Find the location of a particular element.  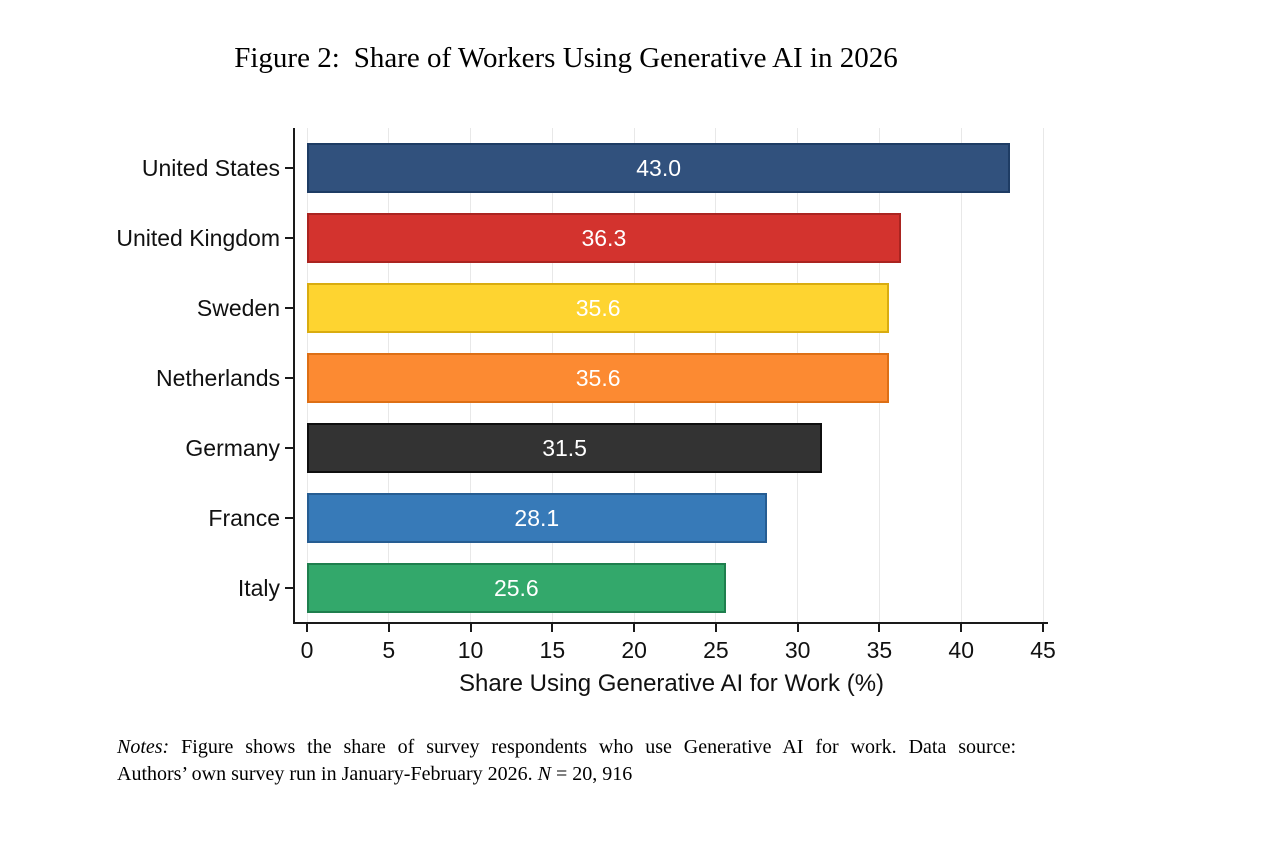

bar-value-label: 25.6 is located at coordinates (516, 587).